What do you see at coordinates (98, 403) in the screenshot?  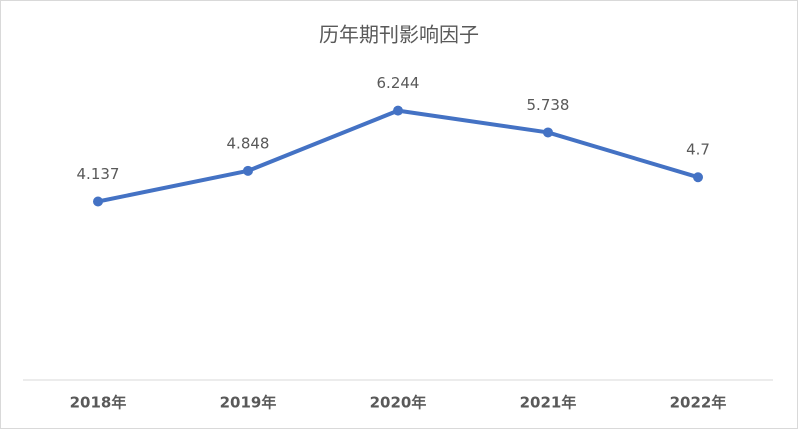 I see `x-tick-label: 2018年` at bounding box center [98, 403].